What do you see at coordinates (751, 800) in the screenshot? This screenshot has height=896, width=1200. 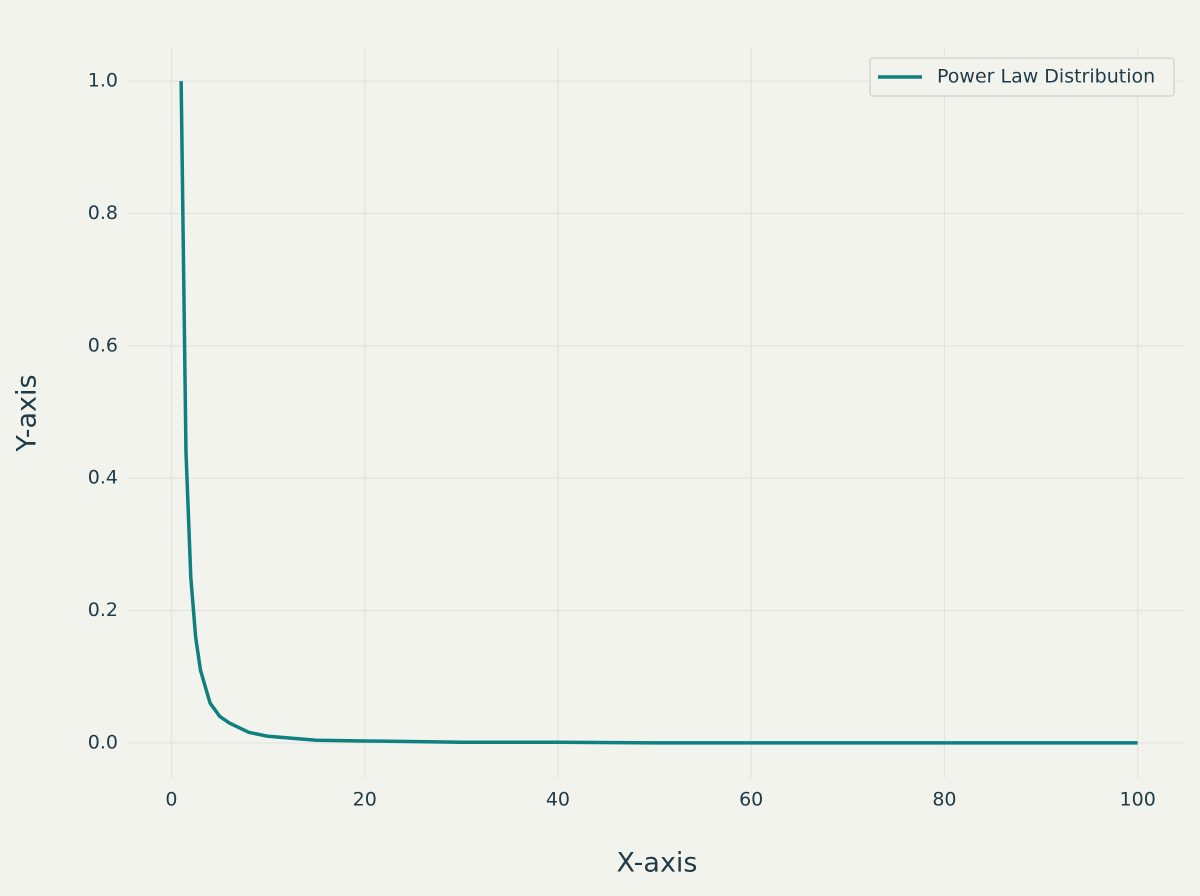 I see `x-tick-label: 60` at bounding box center [751, 800].